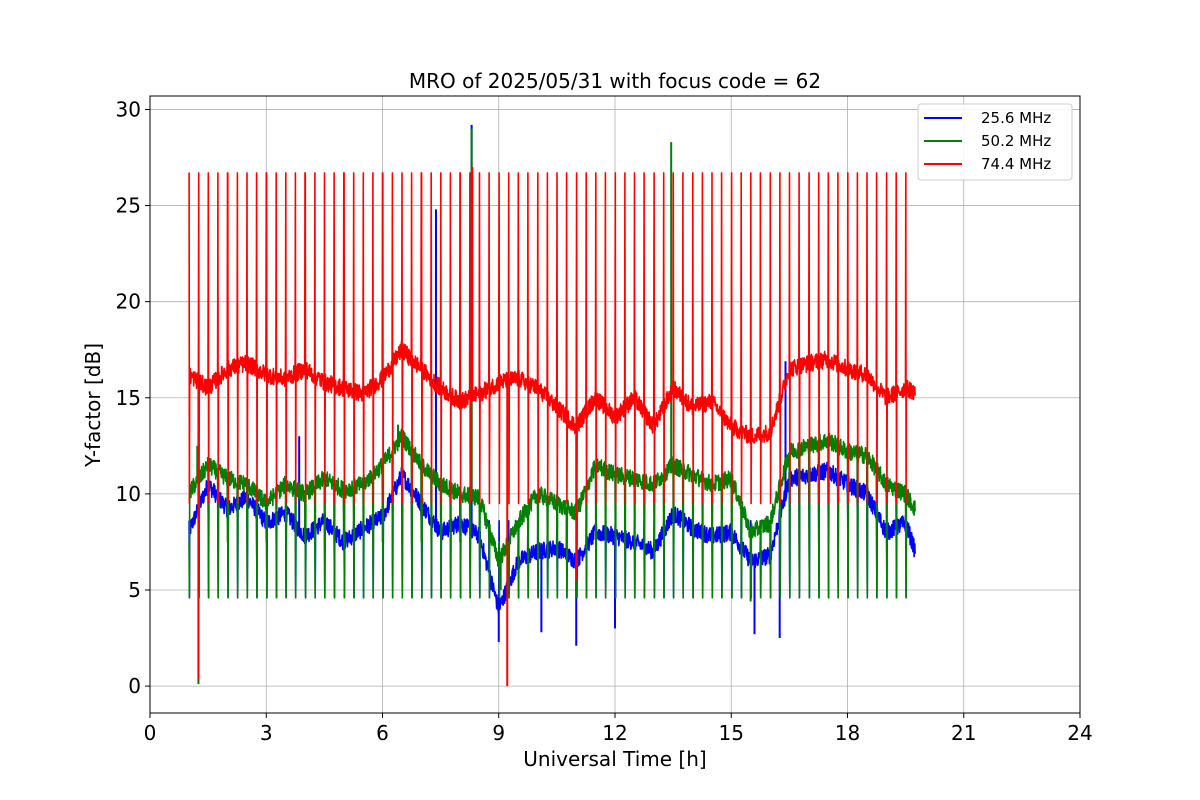 Image resolution: width=1200 pixels, height=800 pixels. Describe the element at coordinates (382, 733) in the screenshot. I see `x-tick-label: 6` at that location.